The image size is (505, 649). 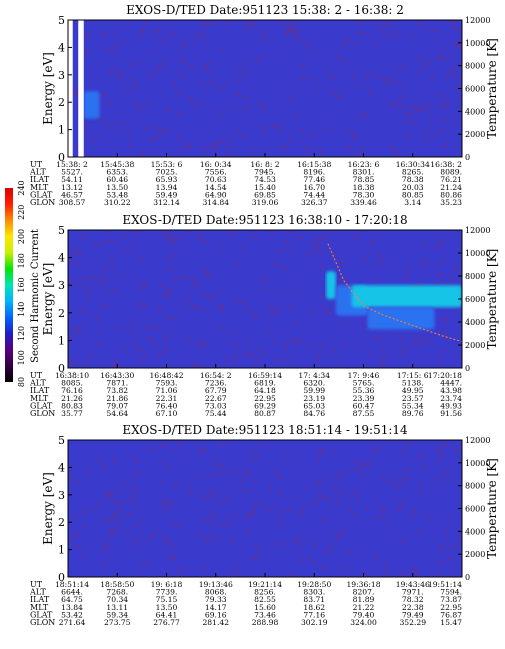 I want to click on table-cell: 23.74, so click(x=451, y=398).